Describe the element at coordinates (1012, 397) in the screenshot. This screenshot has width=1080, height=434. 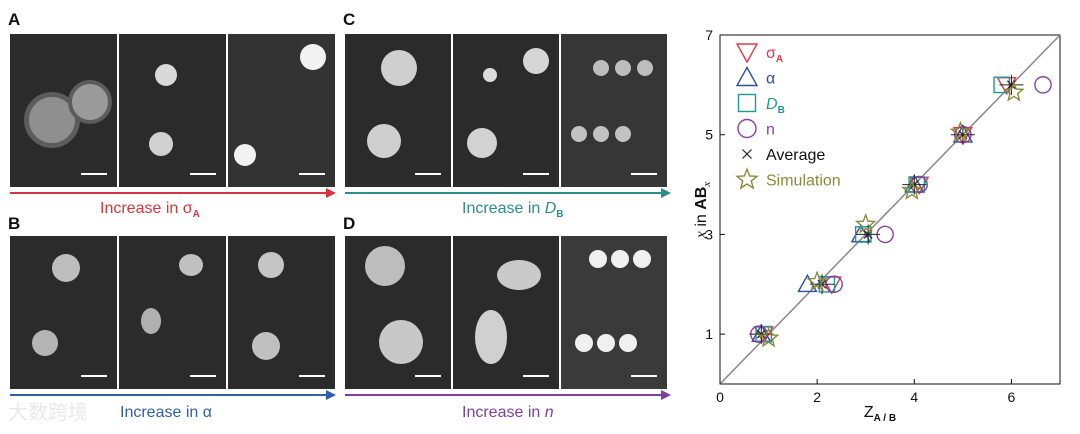
I see `x-tick-label: 6` at that location.